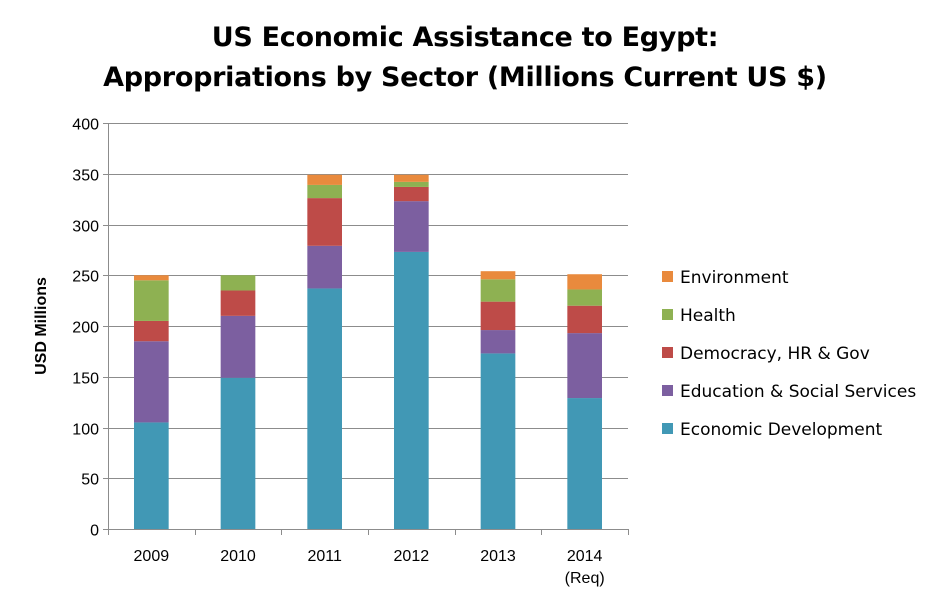 The width and height of the screenshot is (930, 607). I want to click on legend-label: Education & Social Services, so click(798, 392).